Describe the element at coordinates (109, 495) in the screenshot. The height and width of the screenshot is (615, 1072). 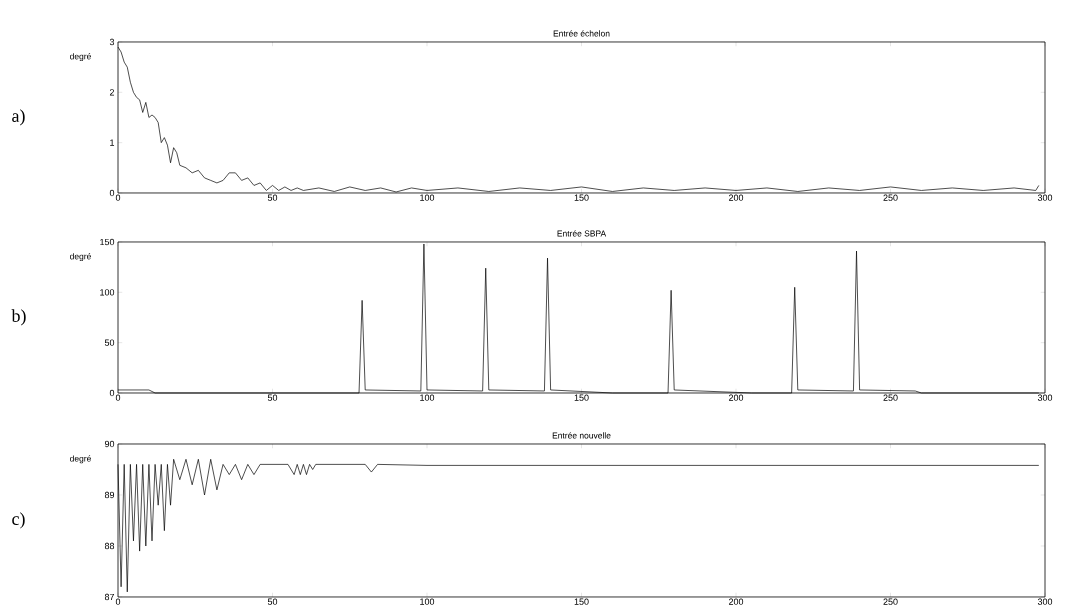
I see `y-tick-label: 89` at that location.